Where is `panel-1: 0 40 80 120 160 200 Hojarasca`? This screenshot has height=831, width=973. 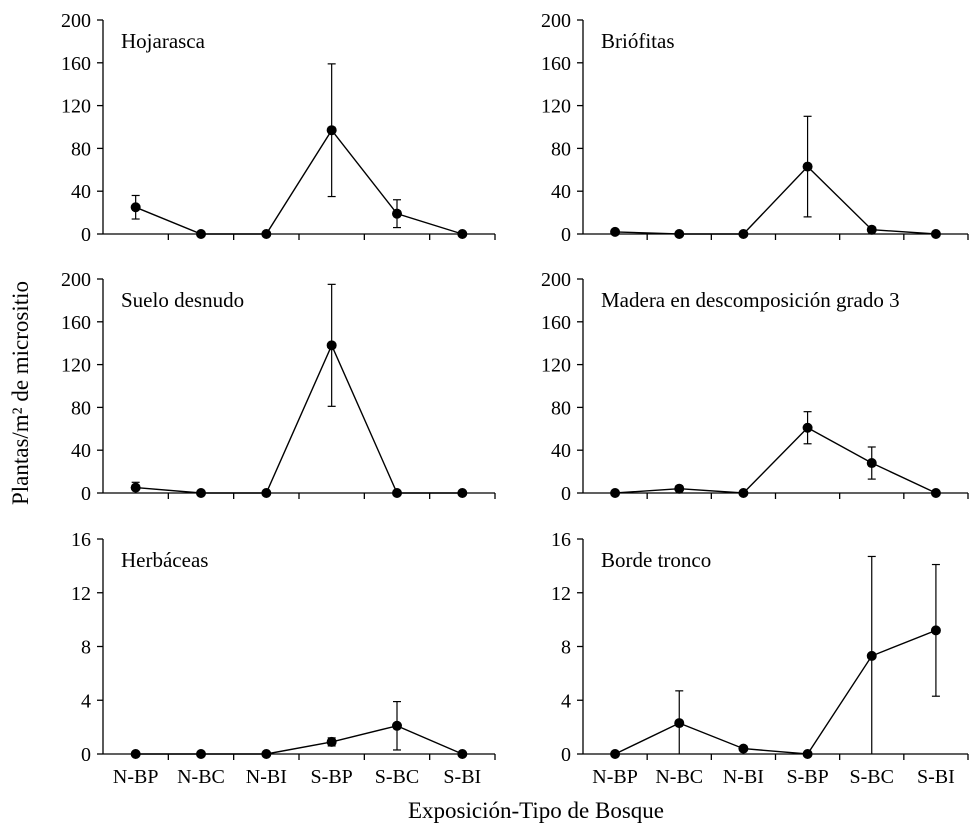
panel-1: 0 40 80 120 160 200 Hojarasca is located at coordinates (278, 128).